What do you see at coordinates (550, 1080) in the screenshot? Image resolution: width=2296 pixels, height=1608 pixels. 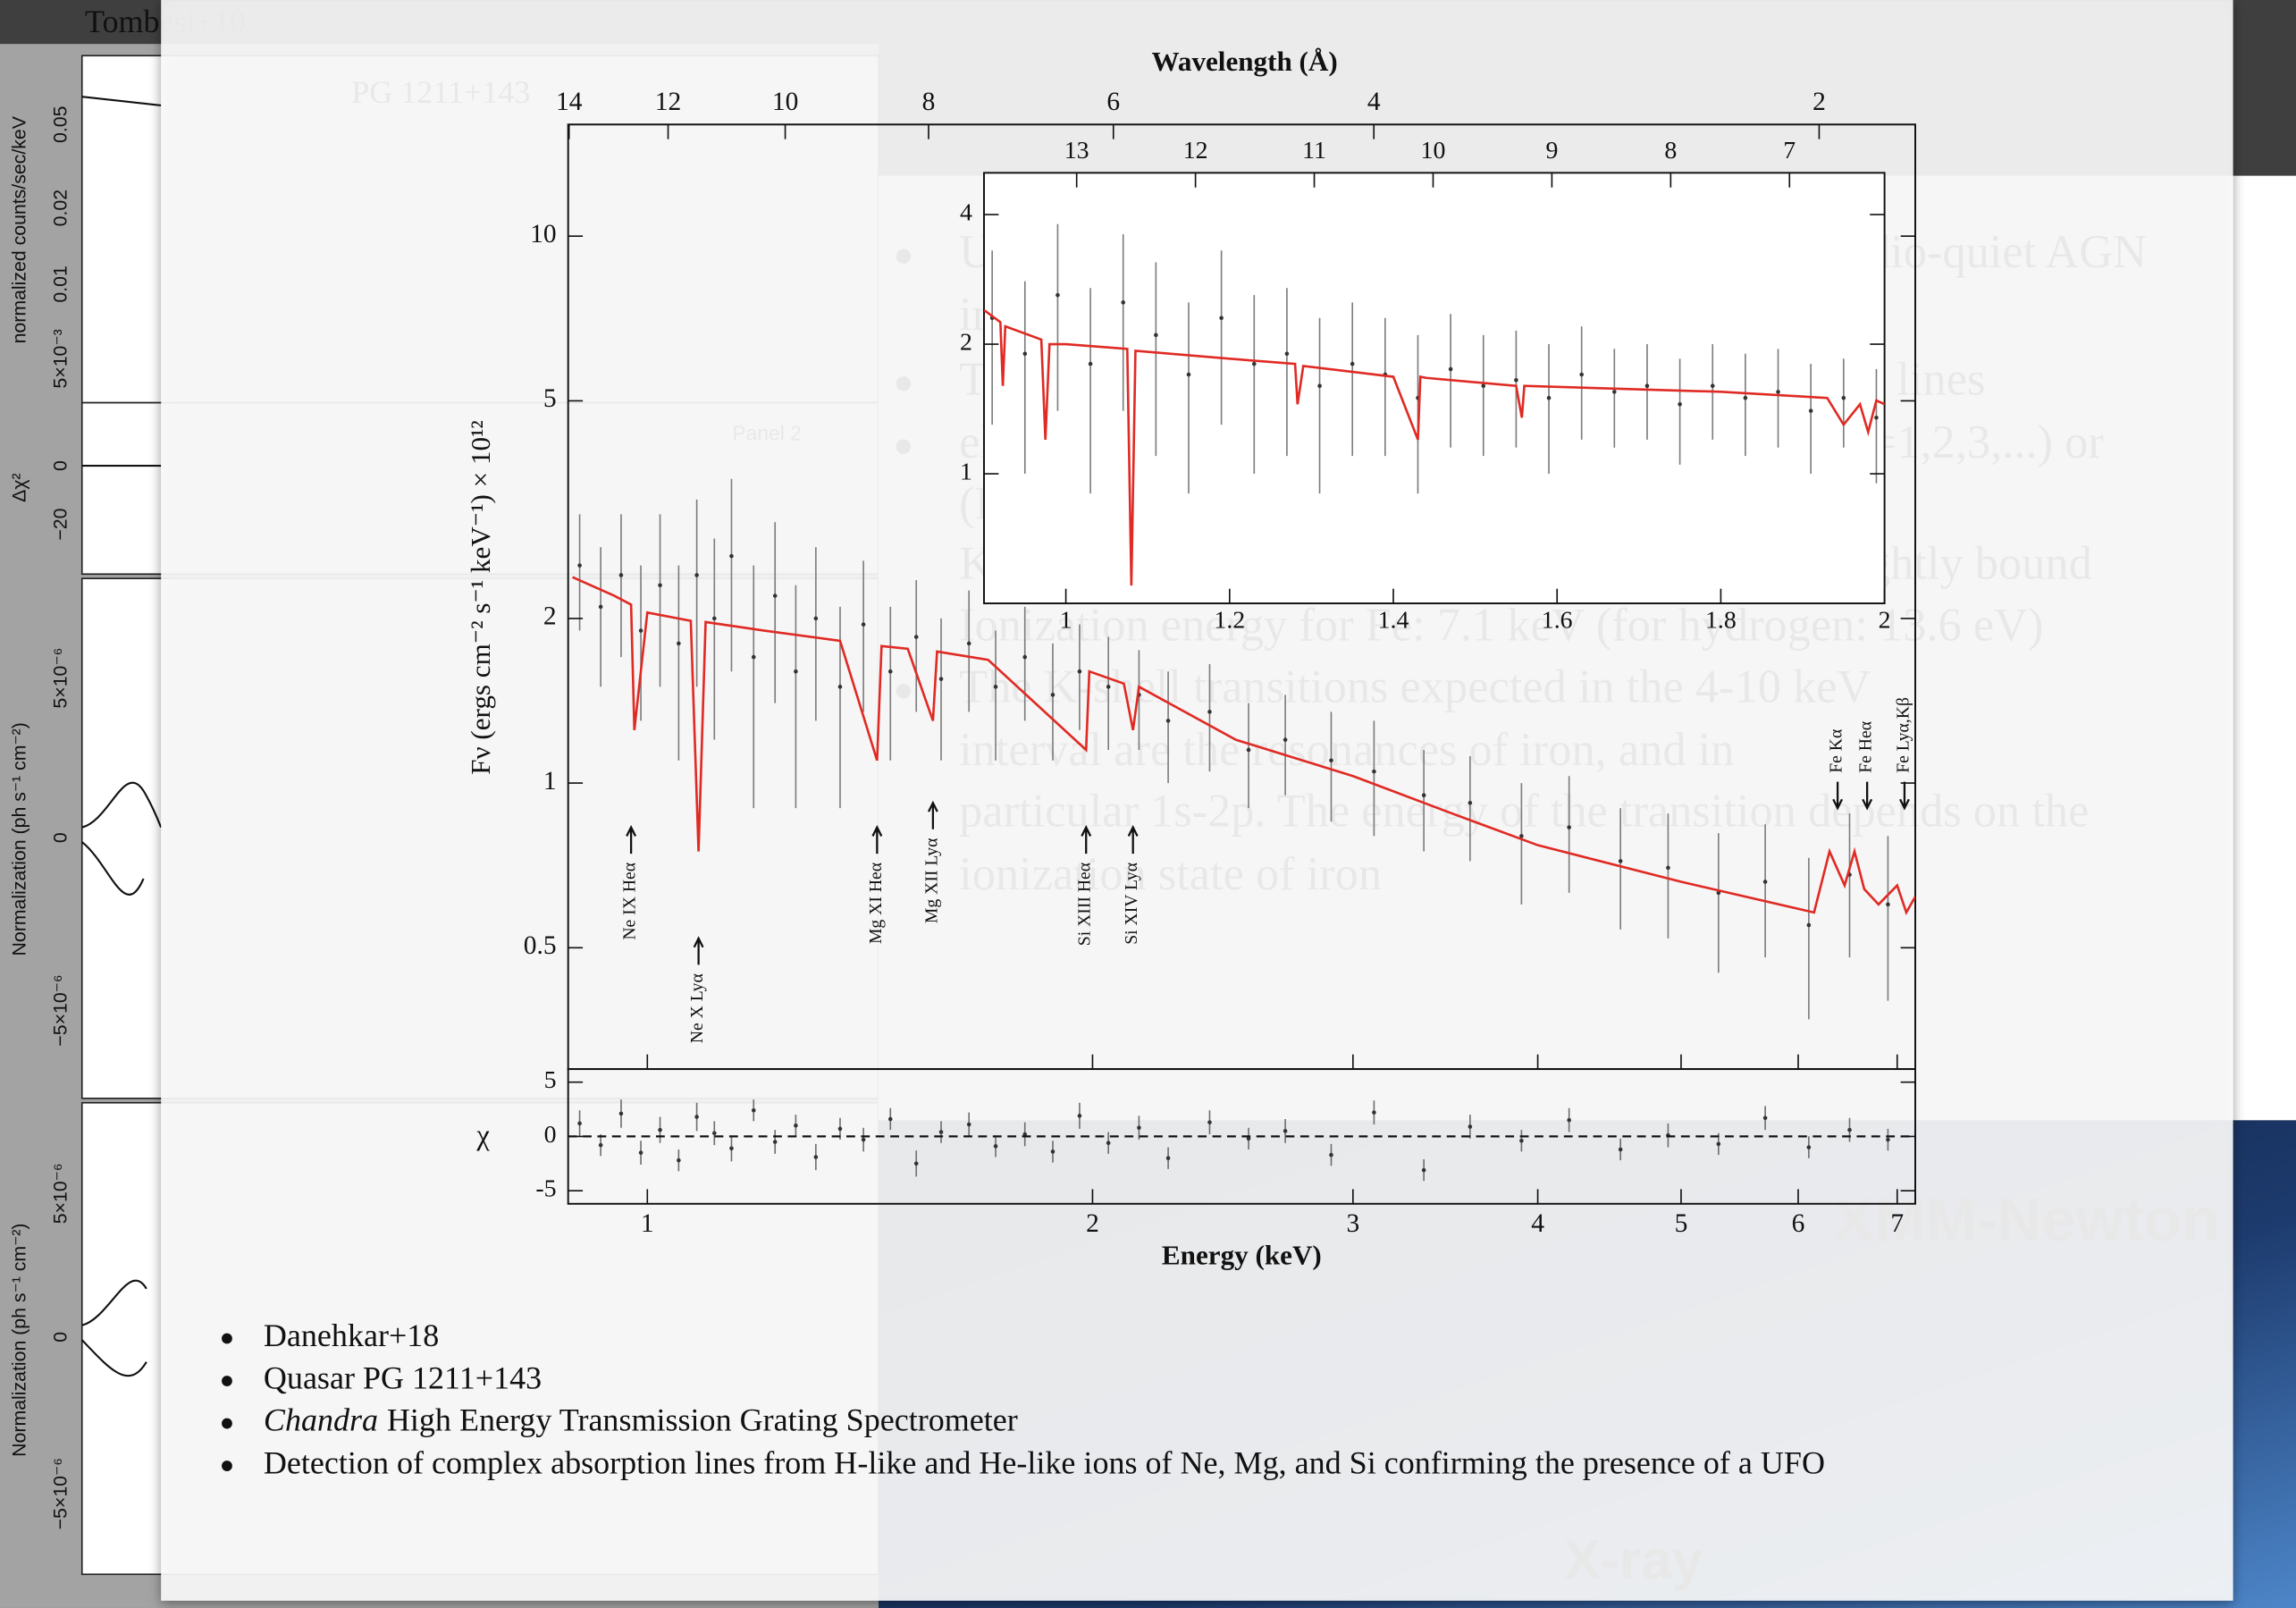 I see `y-tick-label: 5` at bounding box center [550, 1080].